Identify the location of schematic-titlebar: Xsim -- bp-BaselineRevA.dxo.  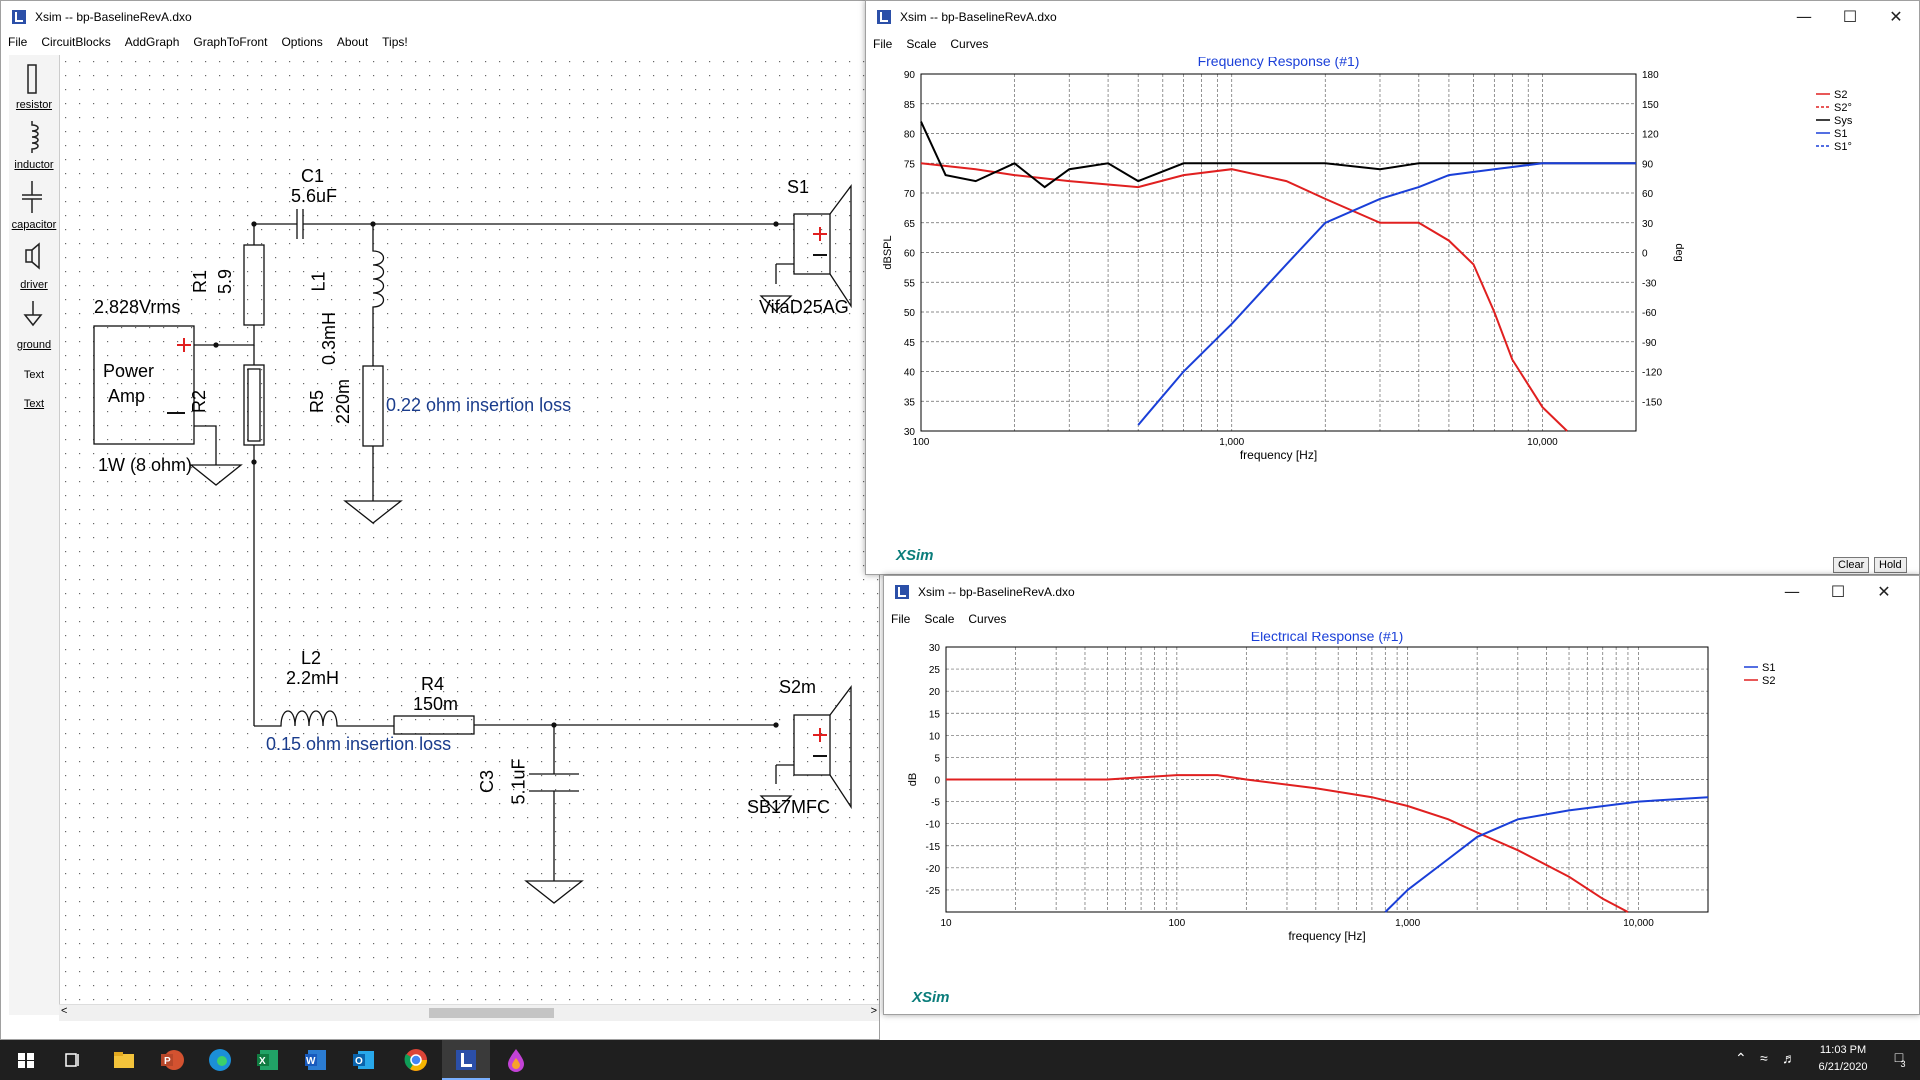
(440, 17).